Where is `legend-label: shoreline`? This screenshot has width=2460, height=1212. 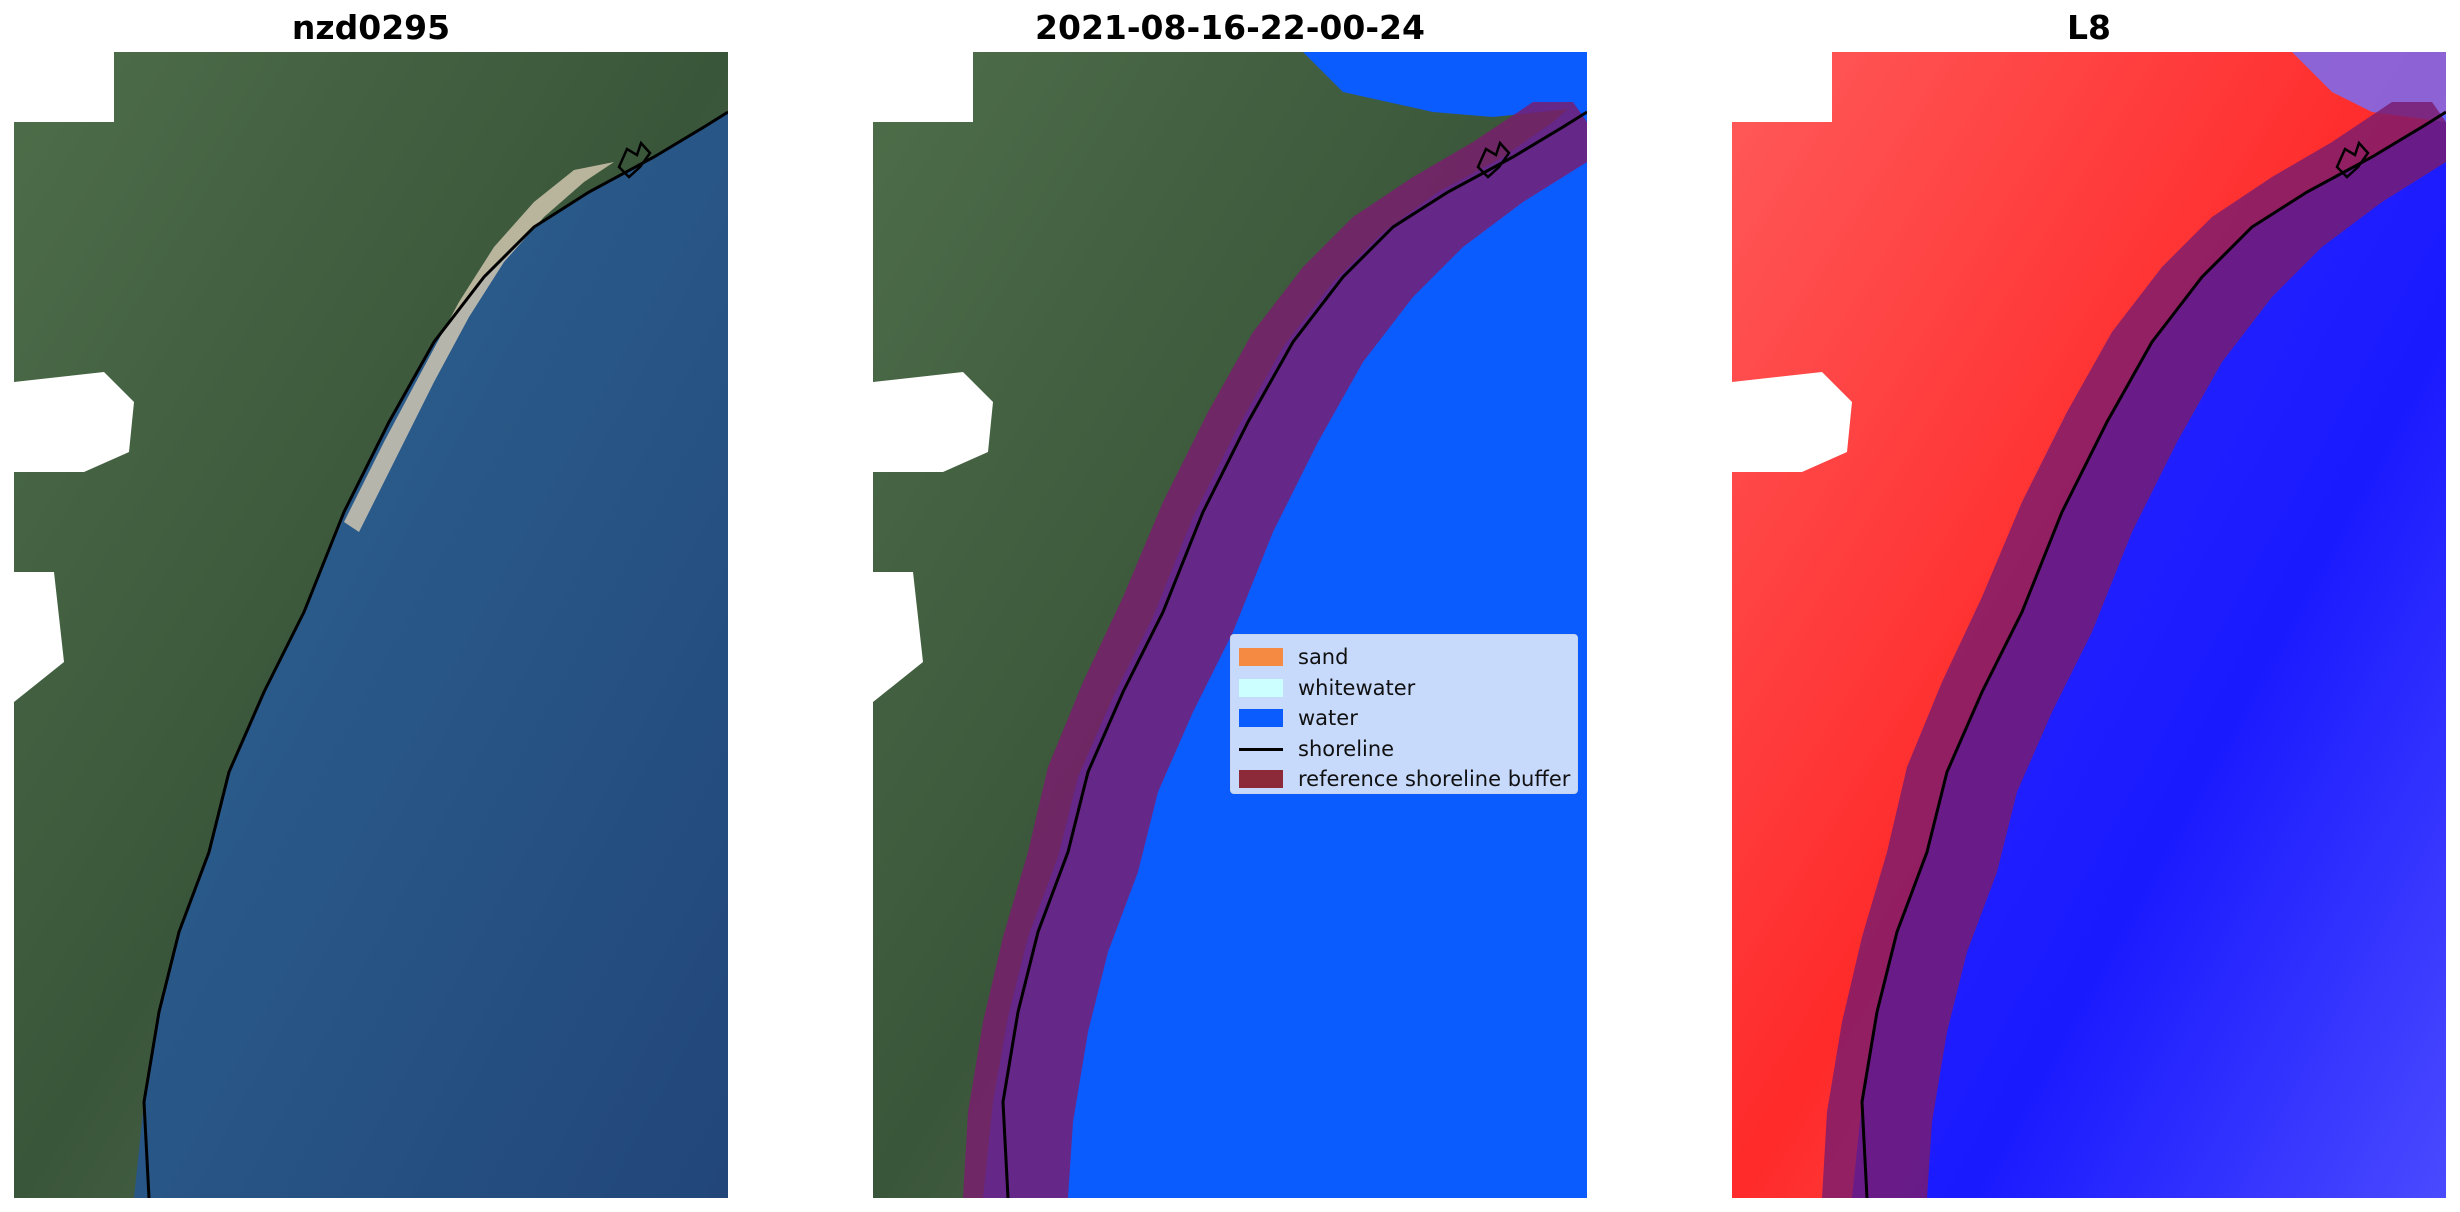
legend-label: shoreline is located at coordinates (1346, 748).